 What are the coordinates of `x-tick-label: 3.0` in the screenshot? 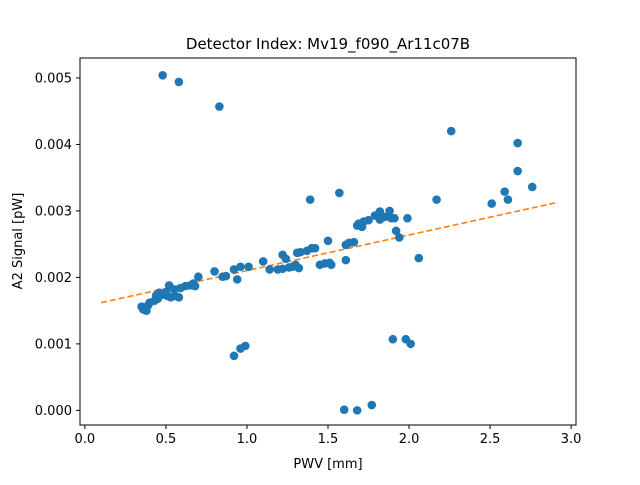 It's located at (571, 439).